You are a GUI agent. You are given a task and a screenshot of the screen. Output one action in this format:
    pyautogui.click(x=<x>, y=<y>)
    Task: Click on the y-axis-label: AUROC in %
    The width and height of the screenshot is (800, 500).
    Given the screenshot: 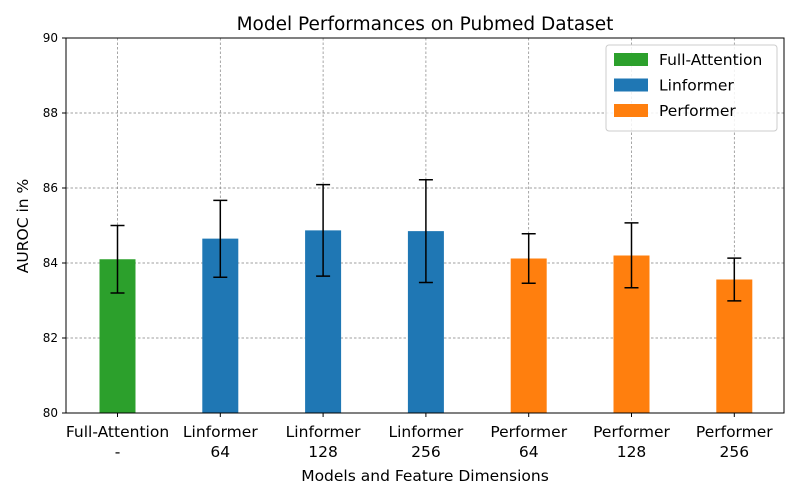 What is the action you would take?
    pyautogui.click(x=23, y=226)
    